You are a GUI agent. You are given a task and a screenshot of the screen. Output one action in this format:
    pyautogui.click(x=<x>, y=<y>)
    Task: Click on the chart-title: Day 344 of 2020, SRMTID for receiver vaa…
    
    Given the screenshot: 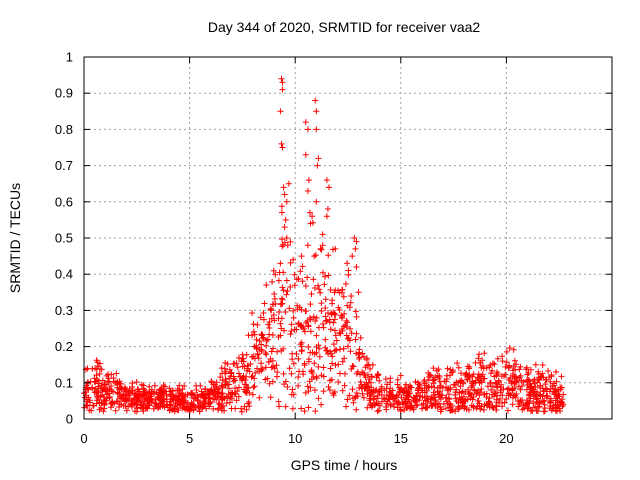 What is the action you would take?
    pyautogui.click(x=344, y=27)
    